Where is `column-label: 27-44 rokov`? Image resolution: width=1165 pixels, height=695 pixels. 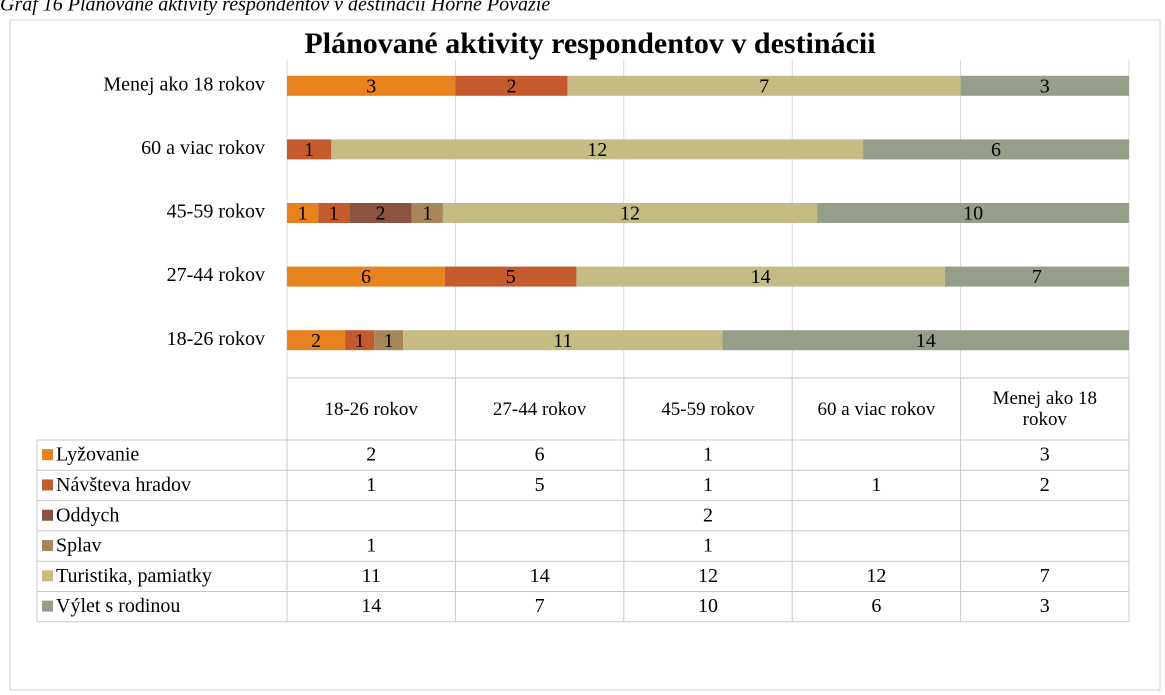
column-label: 27-44 rokov is located at coordinates (539, 409).